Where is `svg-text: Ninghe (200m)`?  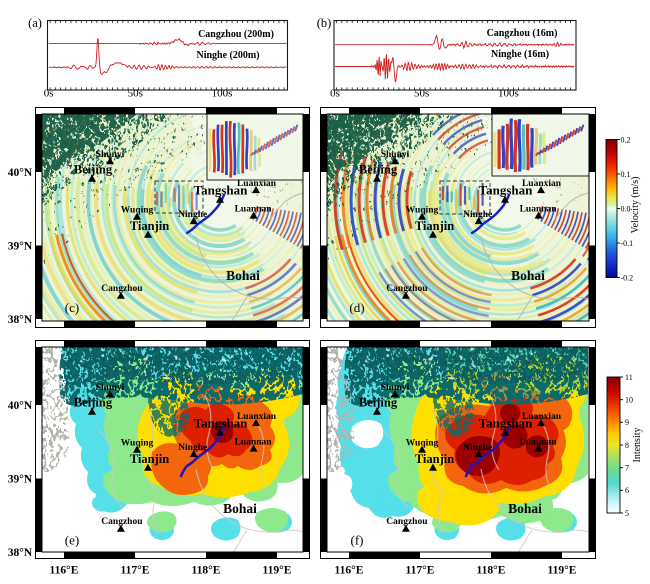
svg-text: Ninghe (200m) is located at coordinates (227, 55).